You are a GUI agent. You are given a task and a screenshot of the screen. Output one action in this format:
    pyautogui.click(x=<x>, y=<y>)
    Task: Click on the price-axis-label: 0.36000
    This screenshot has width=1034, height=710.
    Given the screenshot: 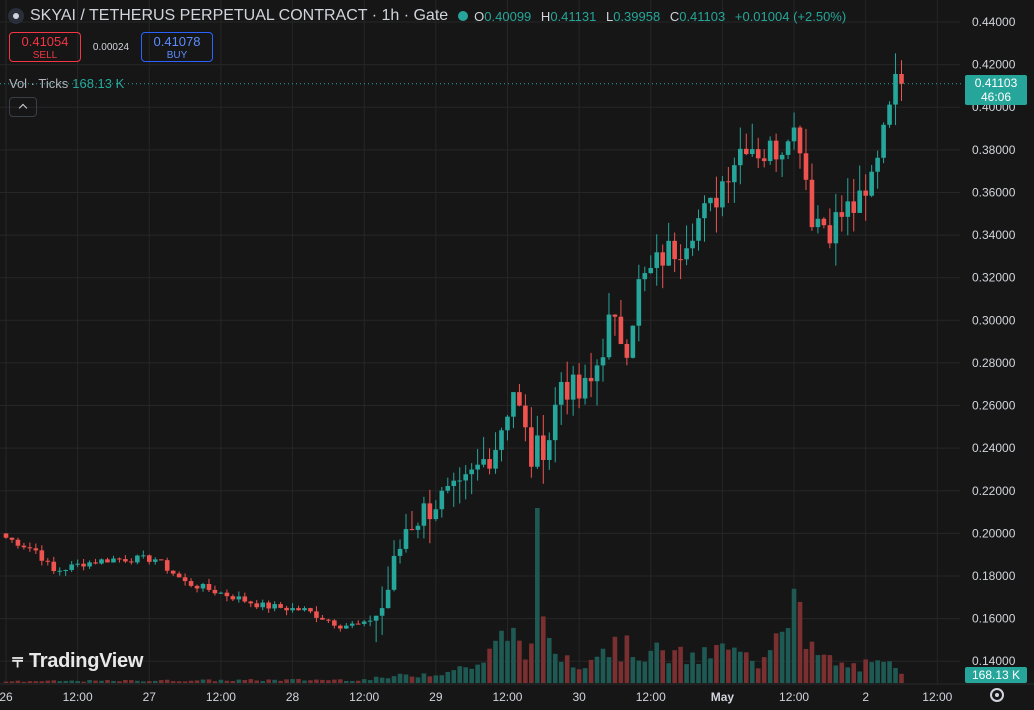 What is the action you would take?
    pyautogui.click(x=994, y=192)
    